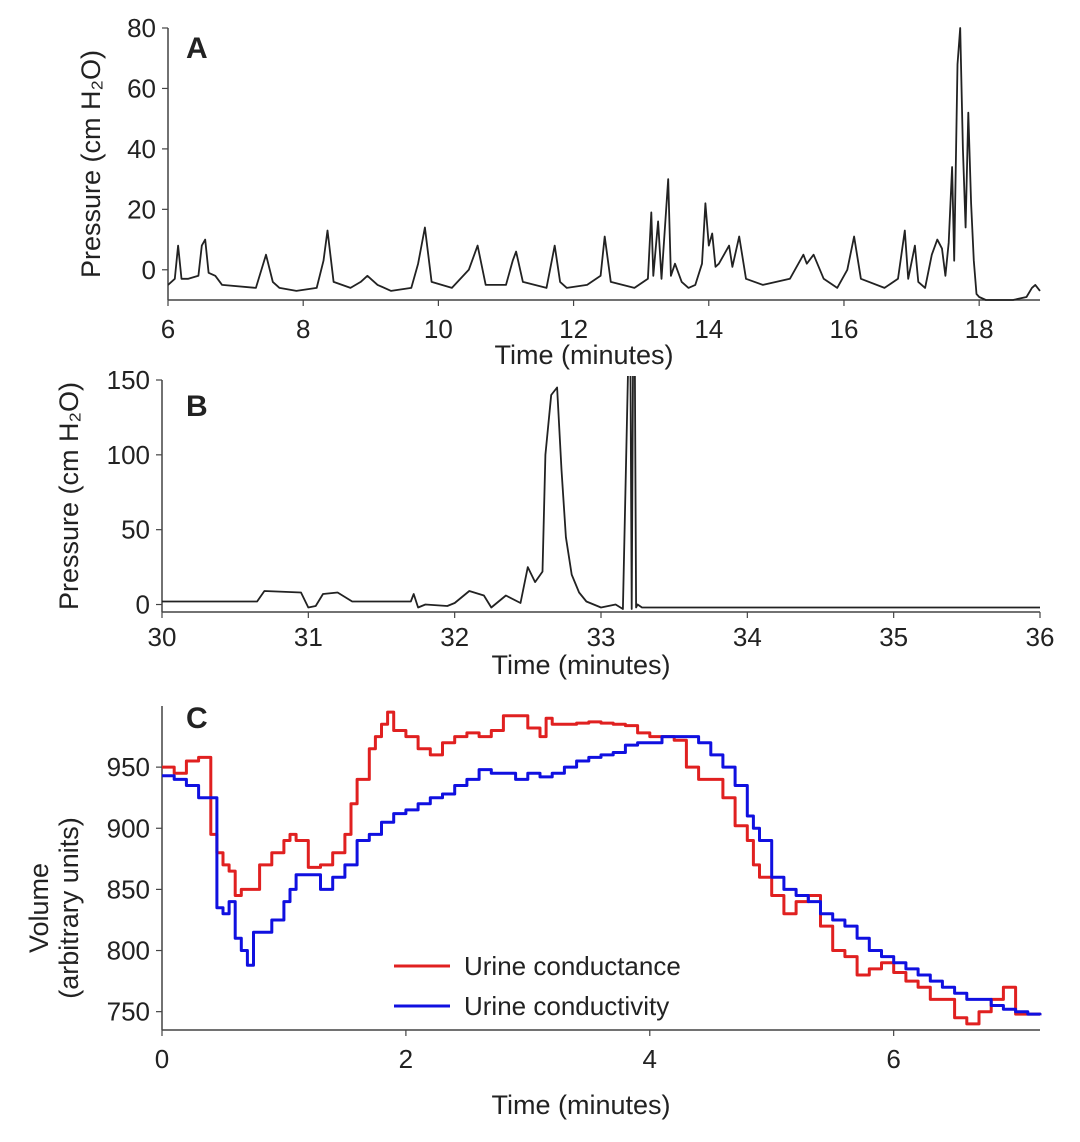 This screenshot has width=1080, height=1142. What do you see at coordinates (572, 966) in the screenshot?
I see `legend-label: Urine conductance` at bounding box center [572, 966].